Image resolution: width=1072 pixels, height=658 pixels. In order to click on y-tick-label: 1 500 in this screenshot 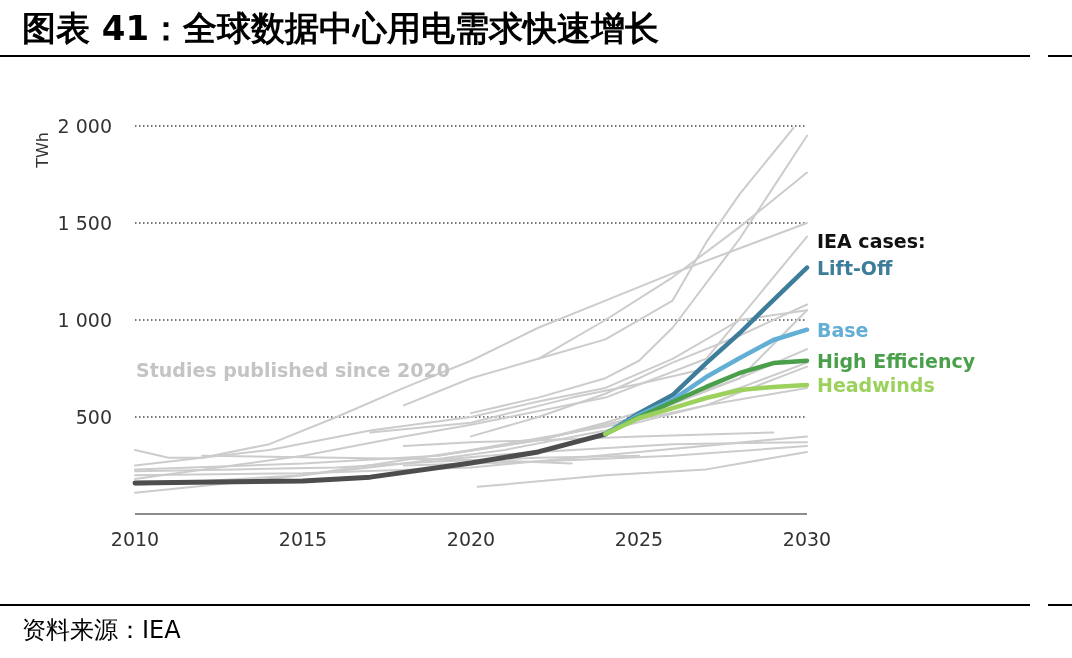, I will do `click(84, 223)`.